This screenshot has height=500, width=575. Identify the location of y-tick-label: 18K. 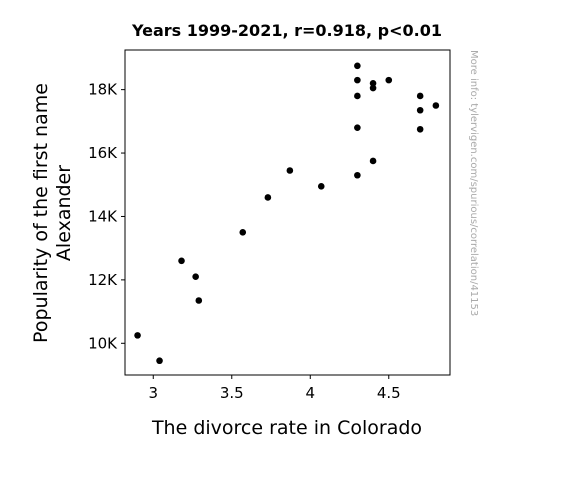
(103, 90).